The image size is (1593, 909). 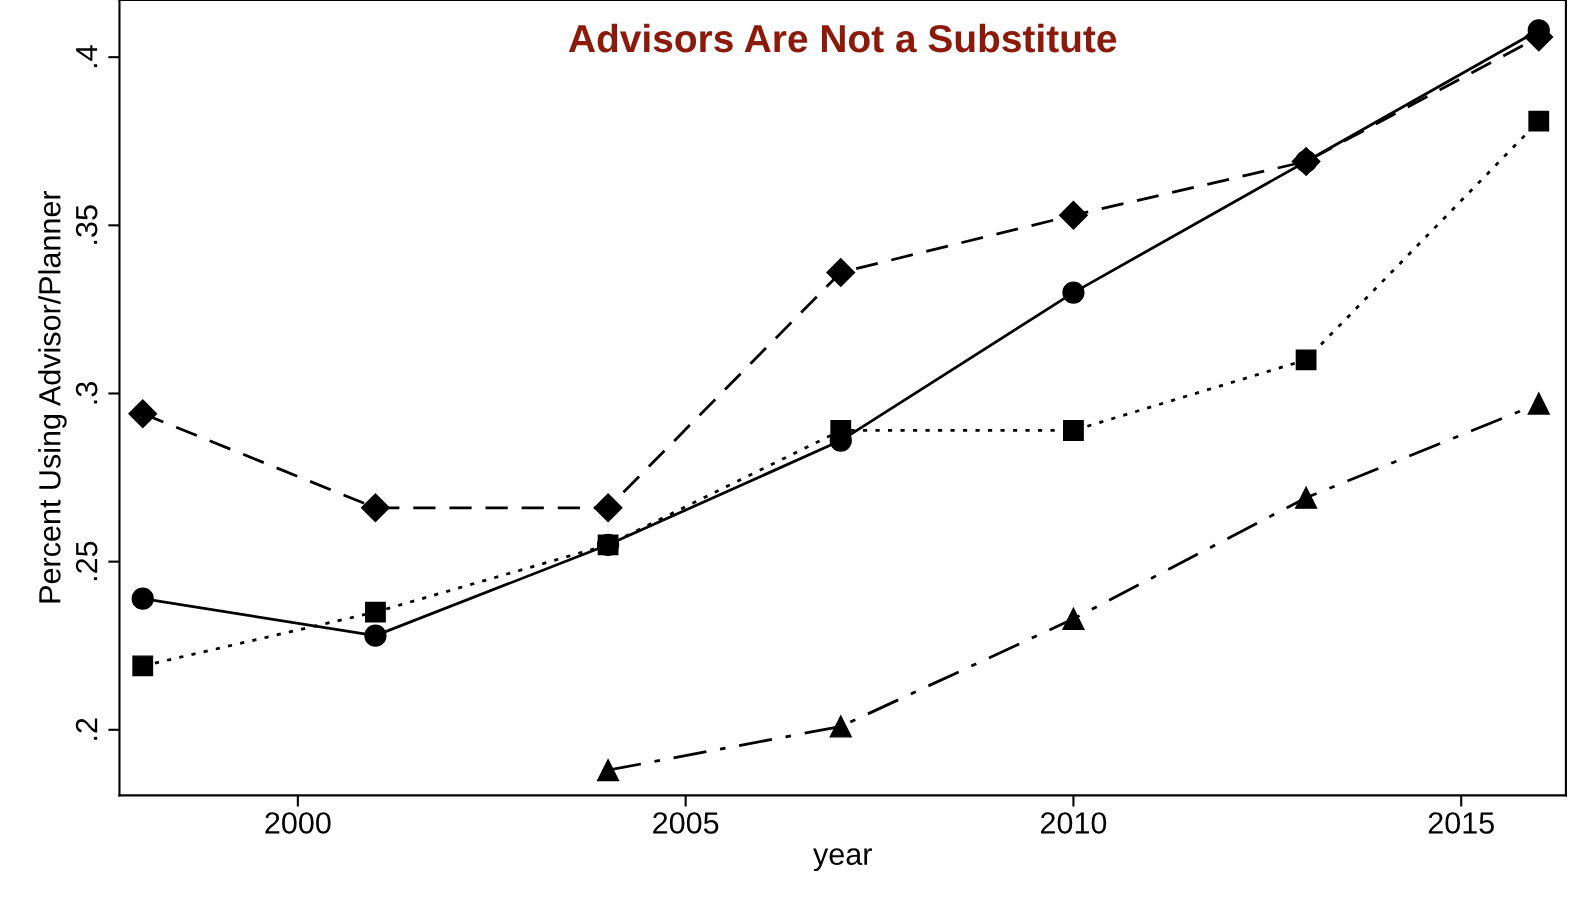 I want to click on y-axis-title: Percent Using Advisor/Planner, so click(x=52, y=396).